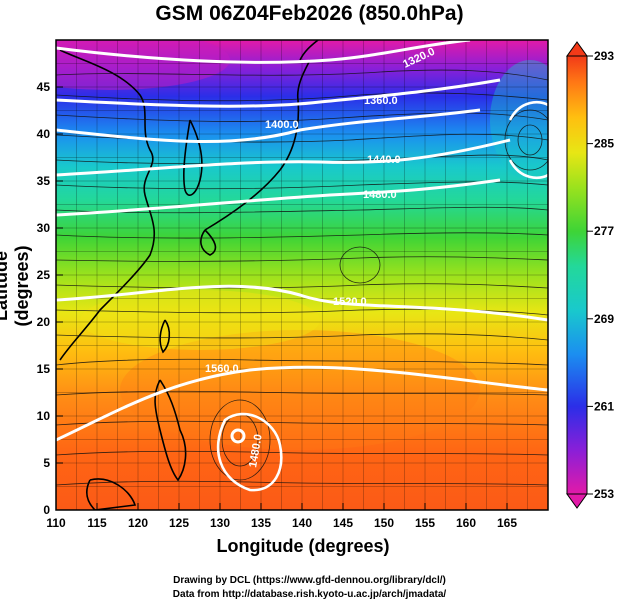  Describe the element at coordinates (528, 140) in the screenshot. I see `east-high-contour` at that location.